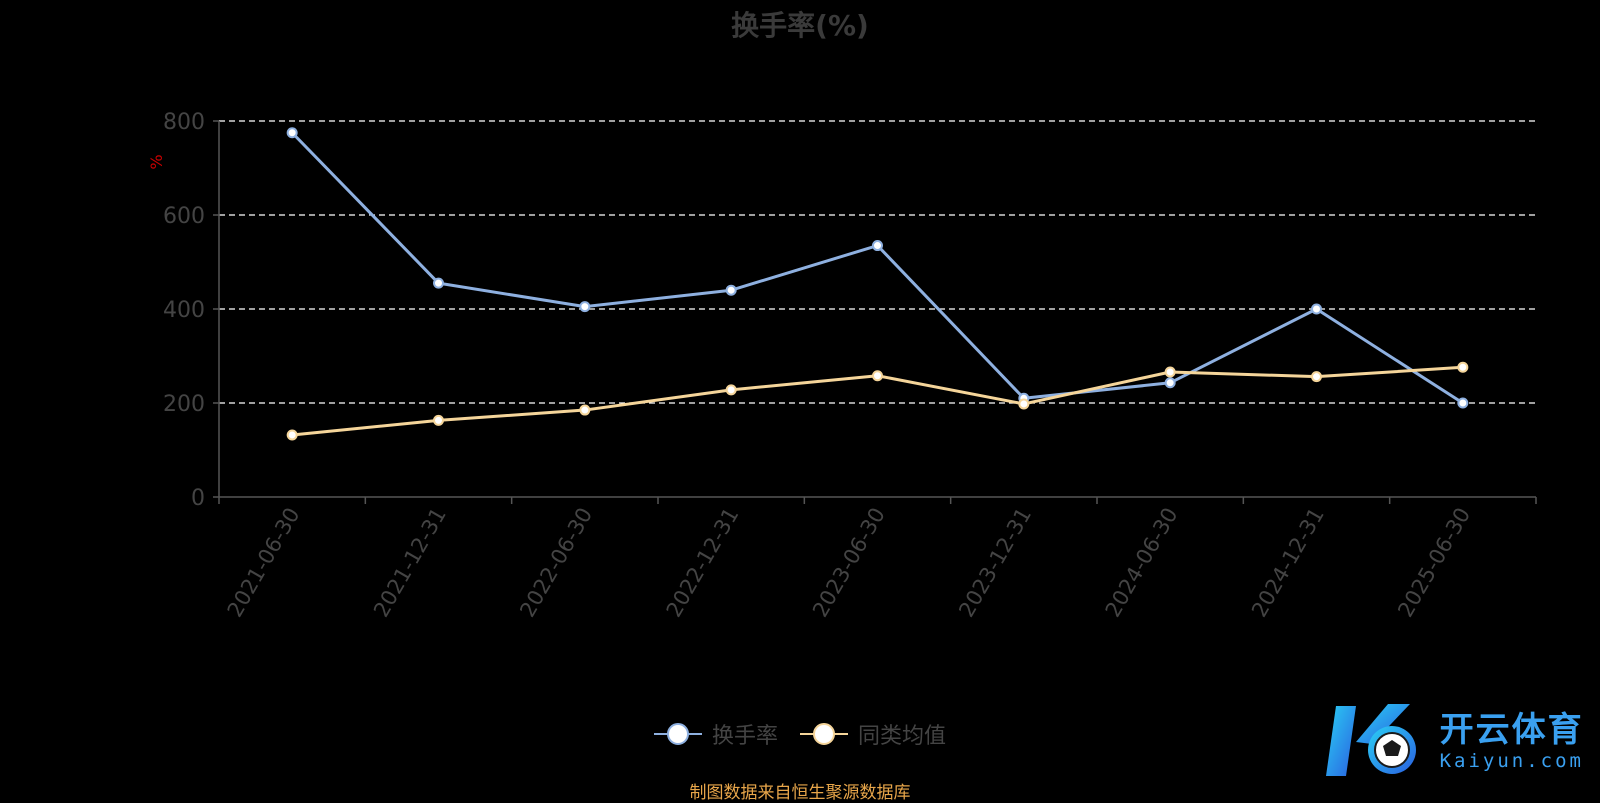 The image size is (1600, 803). I want to click on y-tick-label: 200, so click(184, 404).